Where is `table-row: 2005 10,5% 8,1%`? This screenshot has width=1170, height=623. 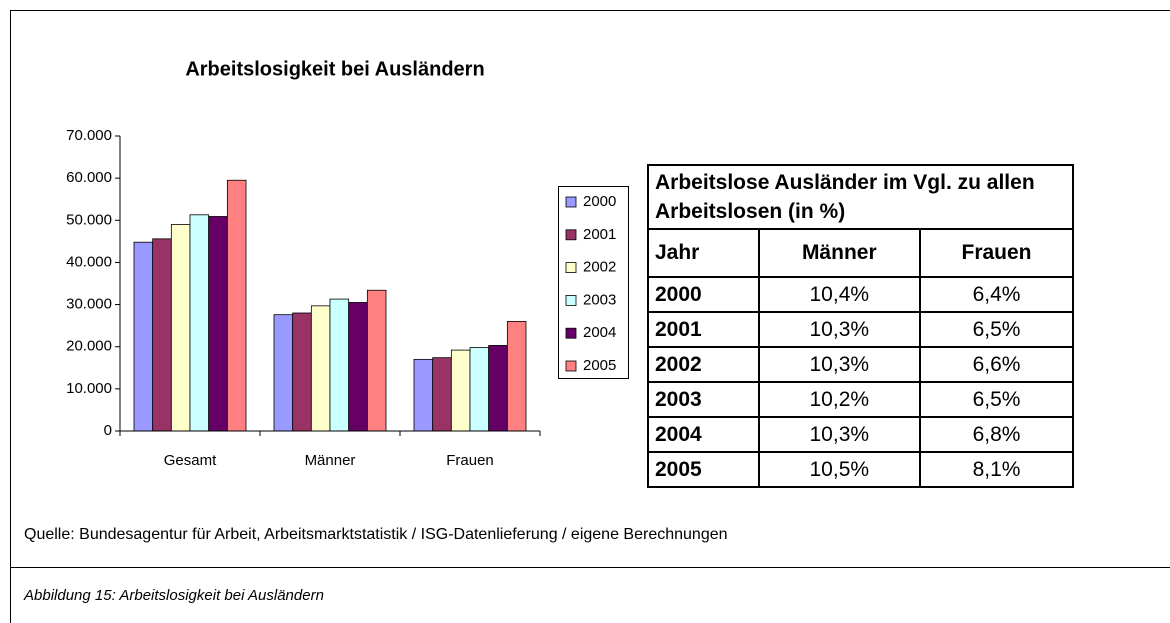
table-row: 2005 10,5% 8,1% is located at coordinates (860, 469).